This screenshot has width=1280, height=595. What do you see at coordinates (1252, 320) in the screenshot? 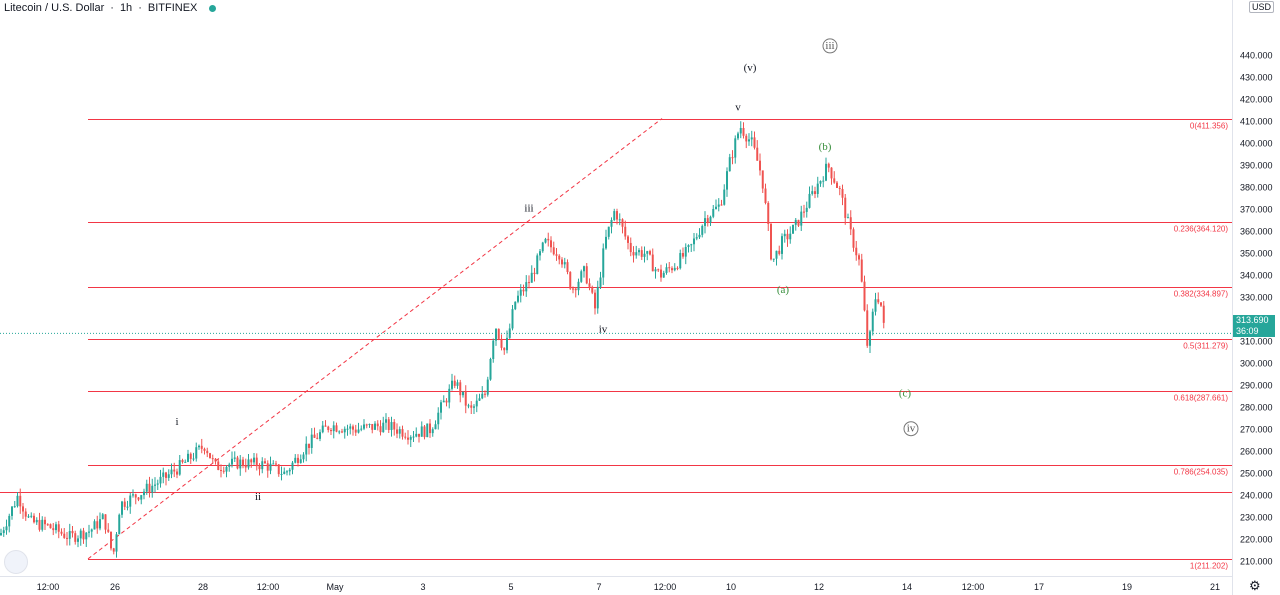
I see `last-price: 313.690` at bounding box center [1252, 320].